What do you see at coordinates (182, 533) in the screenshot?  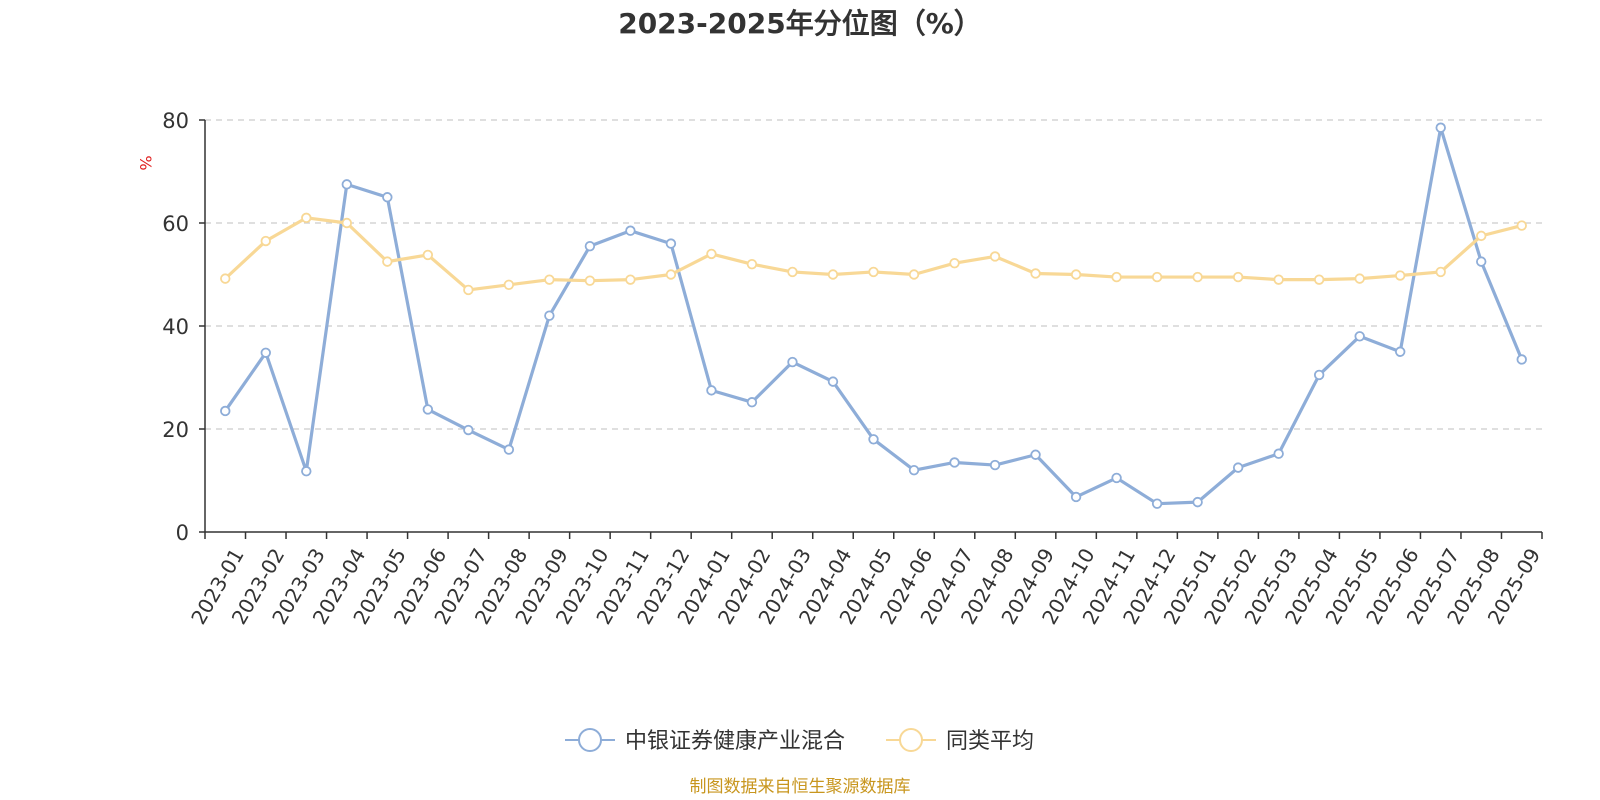 I see `y-tick-label: 0` at bounding box center [182, 533].